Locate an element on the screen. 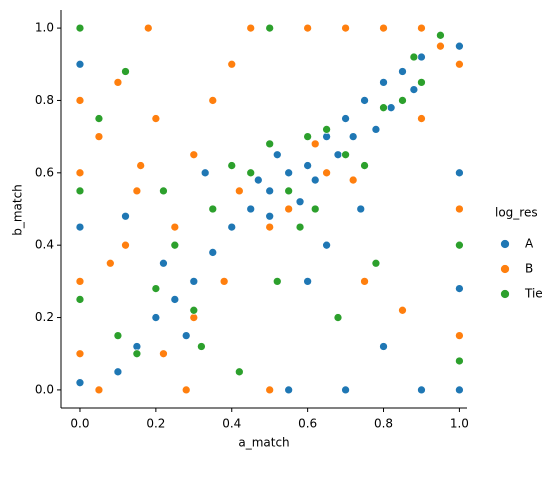 This screenshot has width=559, height=490. y-tick-label: 0.8 is located at coordinates (44, 100).